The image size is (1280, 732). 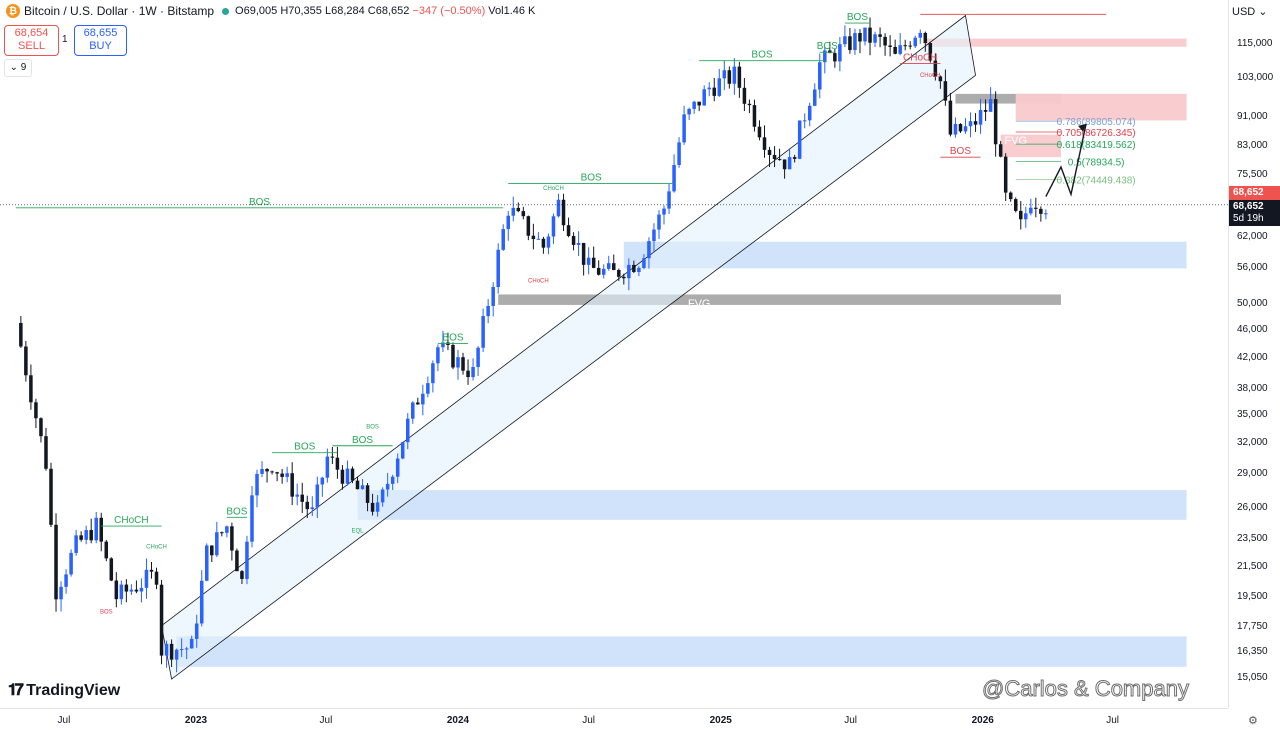 What do you see at coordinates (1030, 146) in the screenshot?
I see `red-fvg-zone` at bounding box center [1030, 146].